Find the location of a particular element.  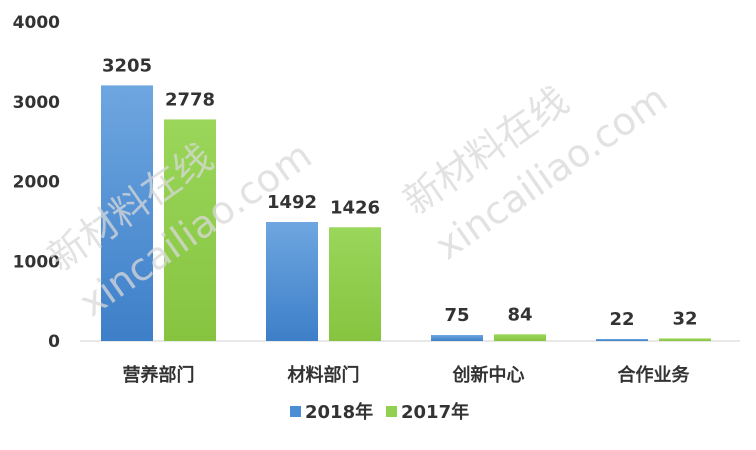

y-tick-label-3: 3000 is located at coordinates (36, 103).